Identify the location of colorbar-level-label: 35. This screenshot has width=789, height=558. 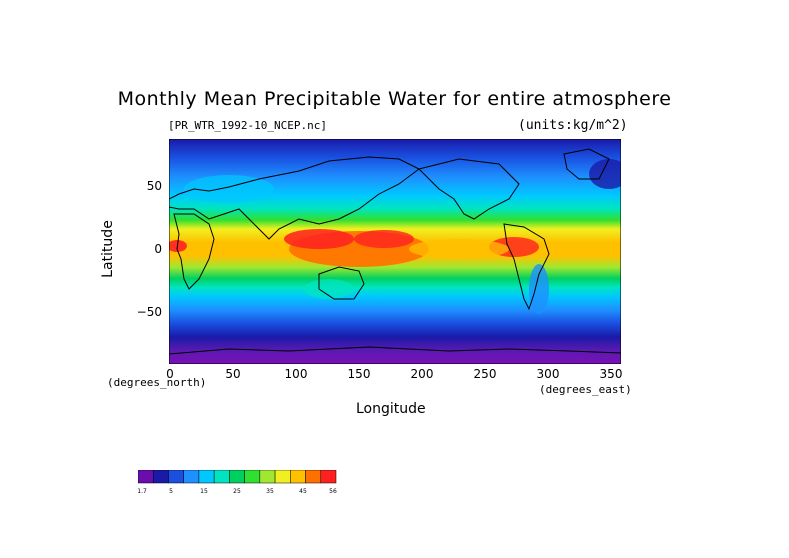
(270, 491).